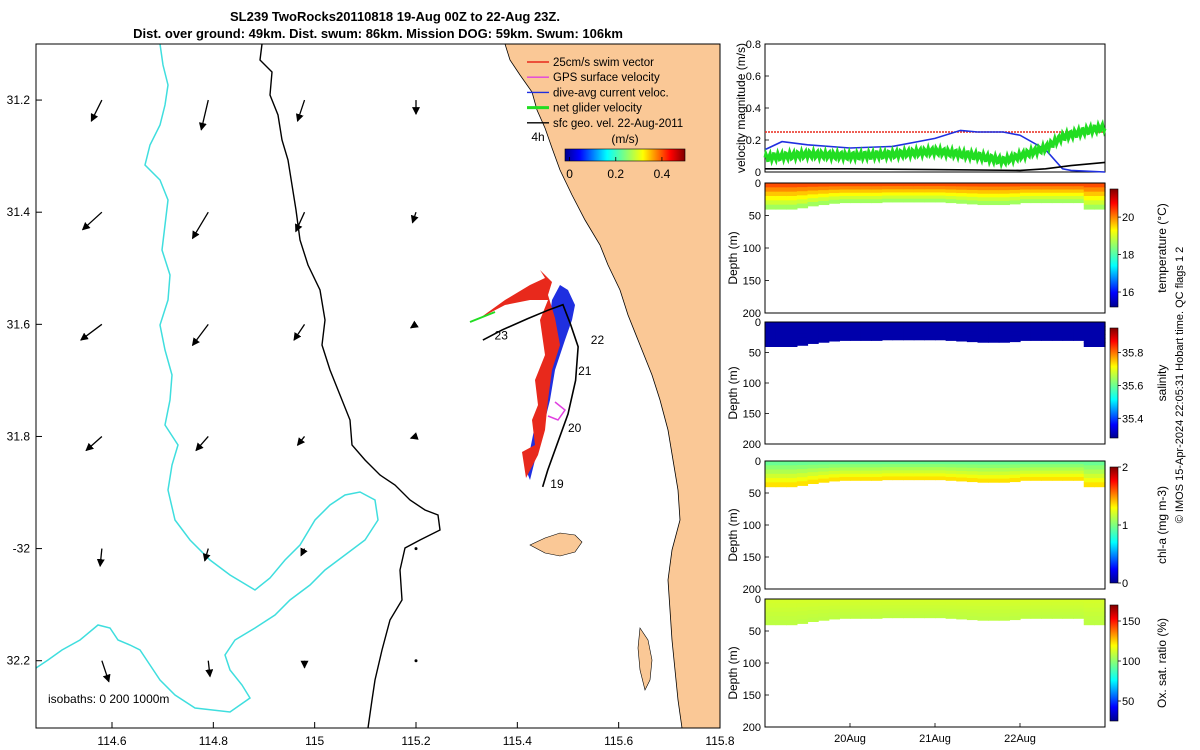 The width and height of the screenshot is (1200, 750). I want to click on colorbar-ticks: 0 0.2 0.4, so click(618, 169).